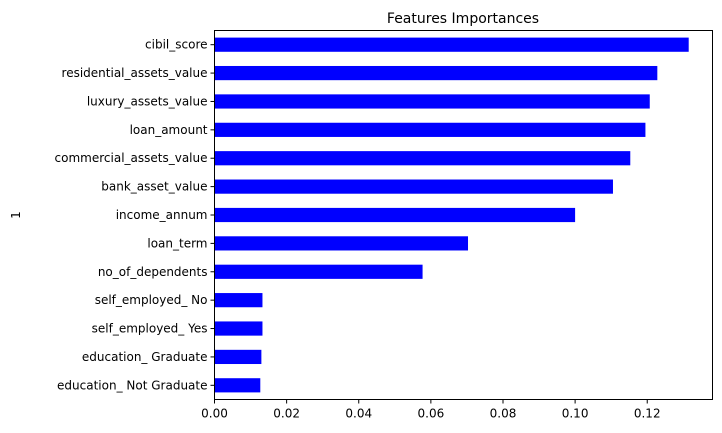  Describe the element at coordinates (131, 158) in the screenshot. I see `y-tick-label: commercial_assets_value` at that location.